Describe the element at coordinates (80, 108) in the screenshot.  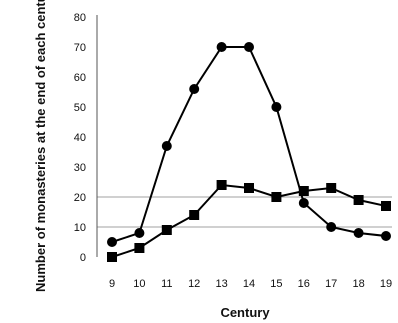
I see `y-tick-label-50: 50` at that location.